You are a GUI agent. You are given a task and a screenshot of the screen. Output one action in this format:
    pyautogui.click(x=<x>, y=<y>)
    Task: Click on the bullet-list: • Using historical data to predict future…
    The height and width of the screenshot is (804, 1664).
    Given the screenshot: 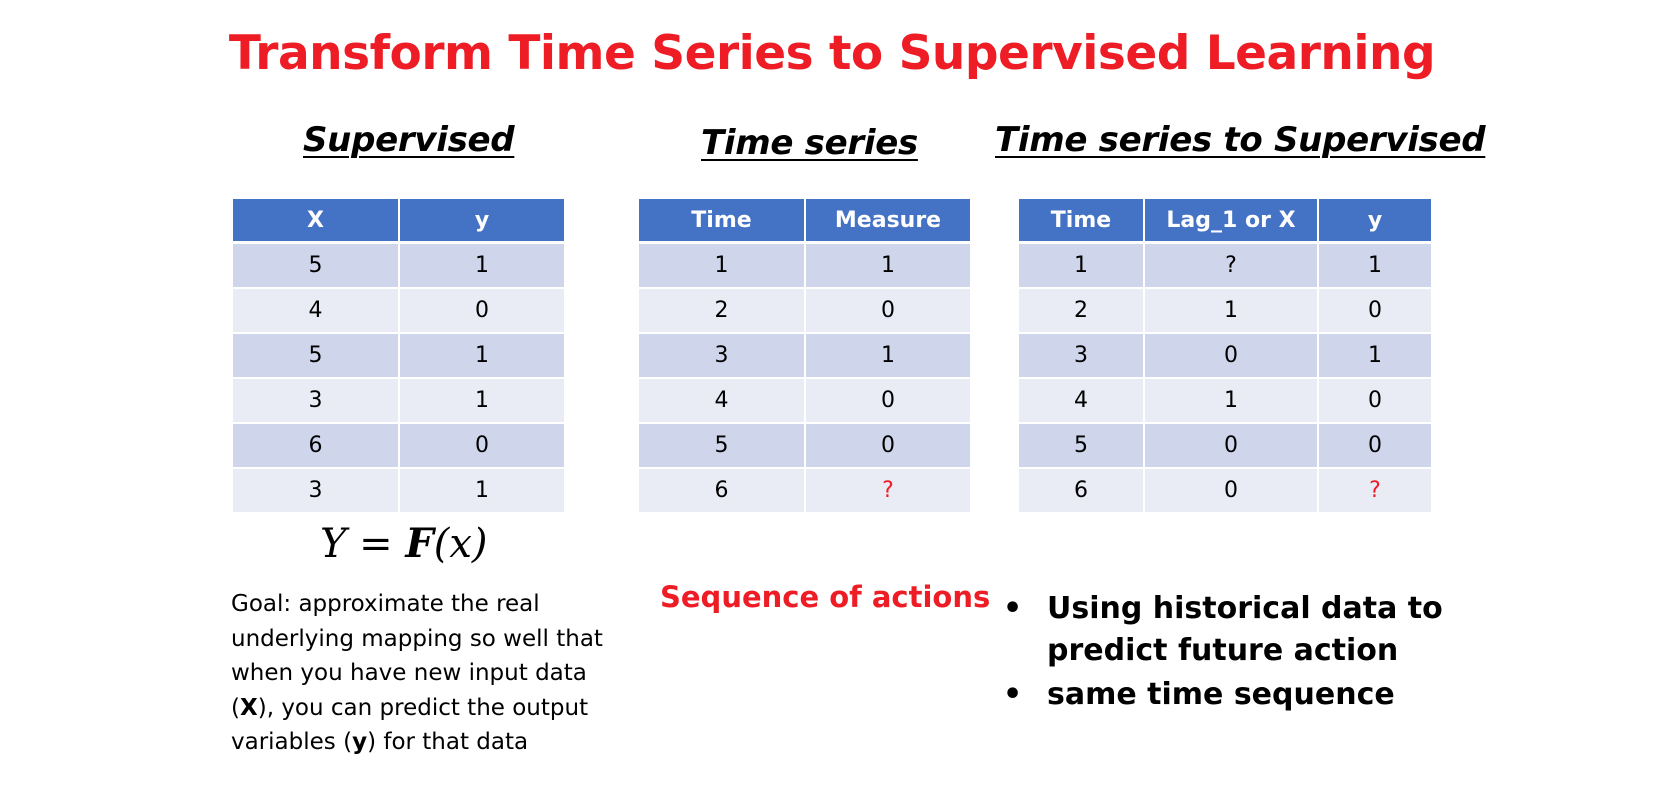 What is the action you would take?
    pyautogui.click(x=1263, y=653)
    